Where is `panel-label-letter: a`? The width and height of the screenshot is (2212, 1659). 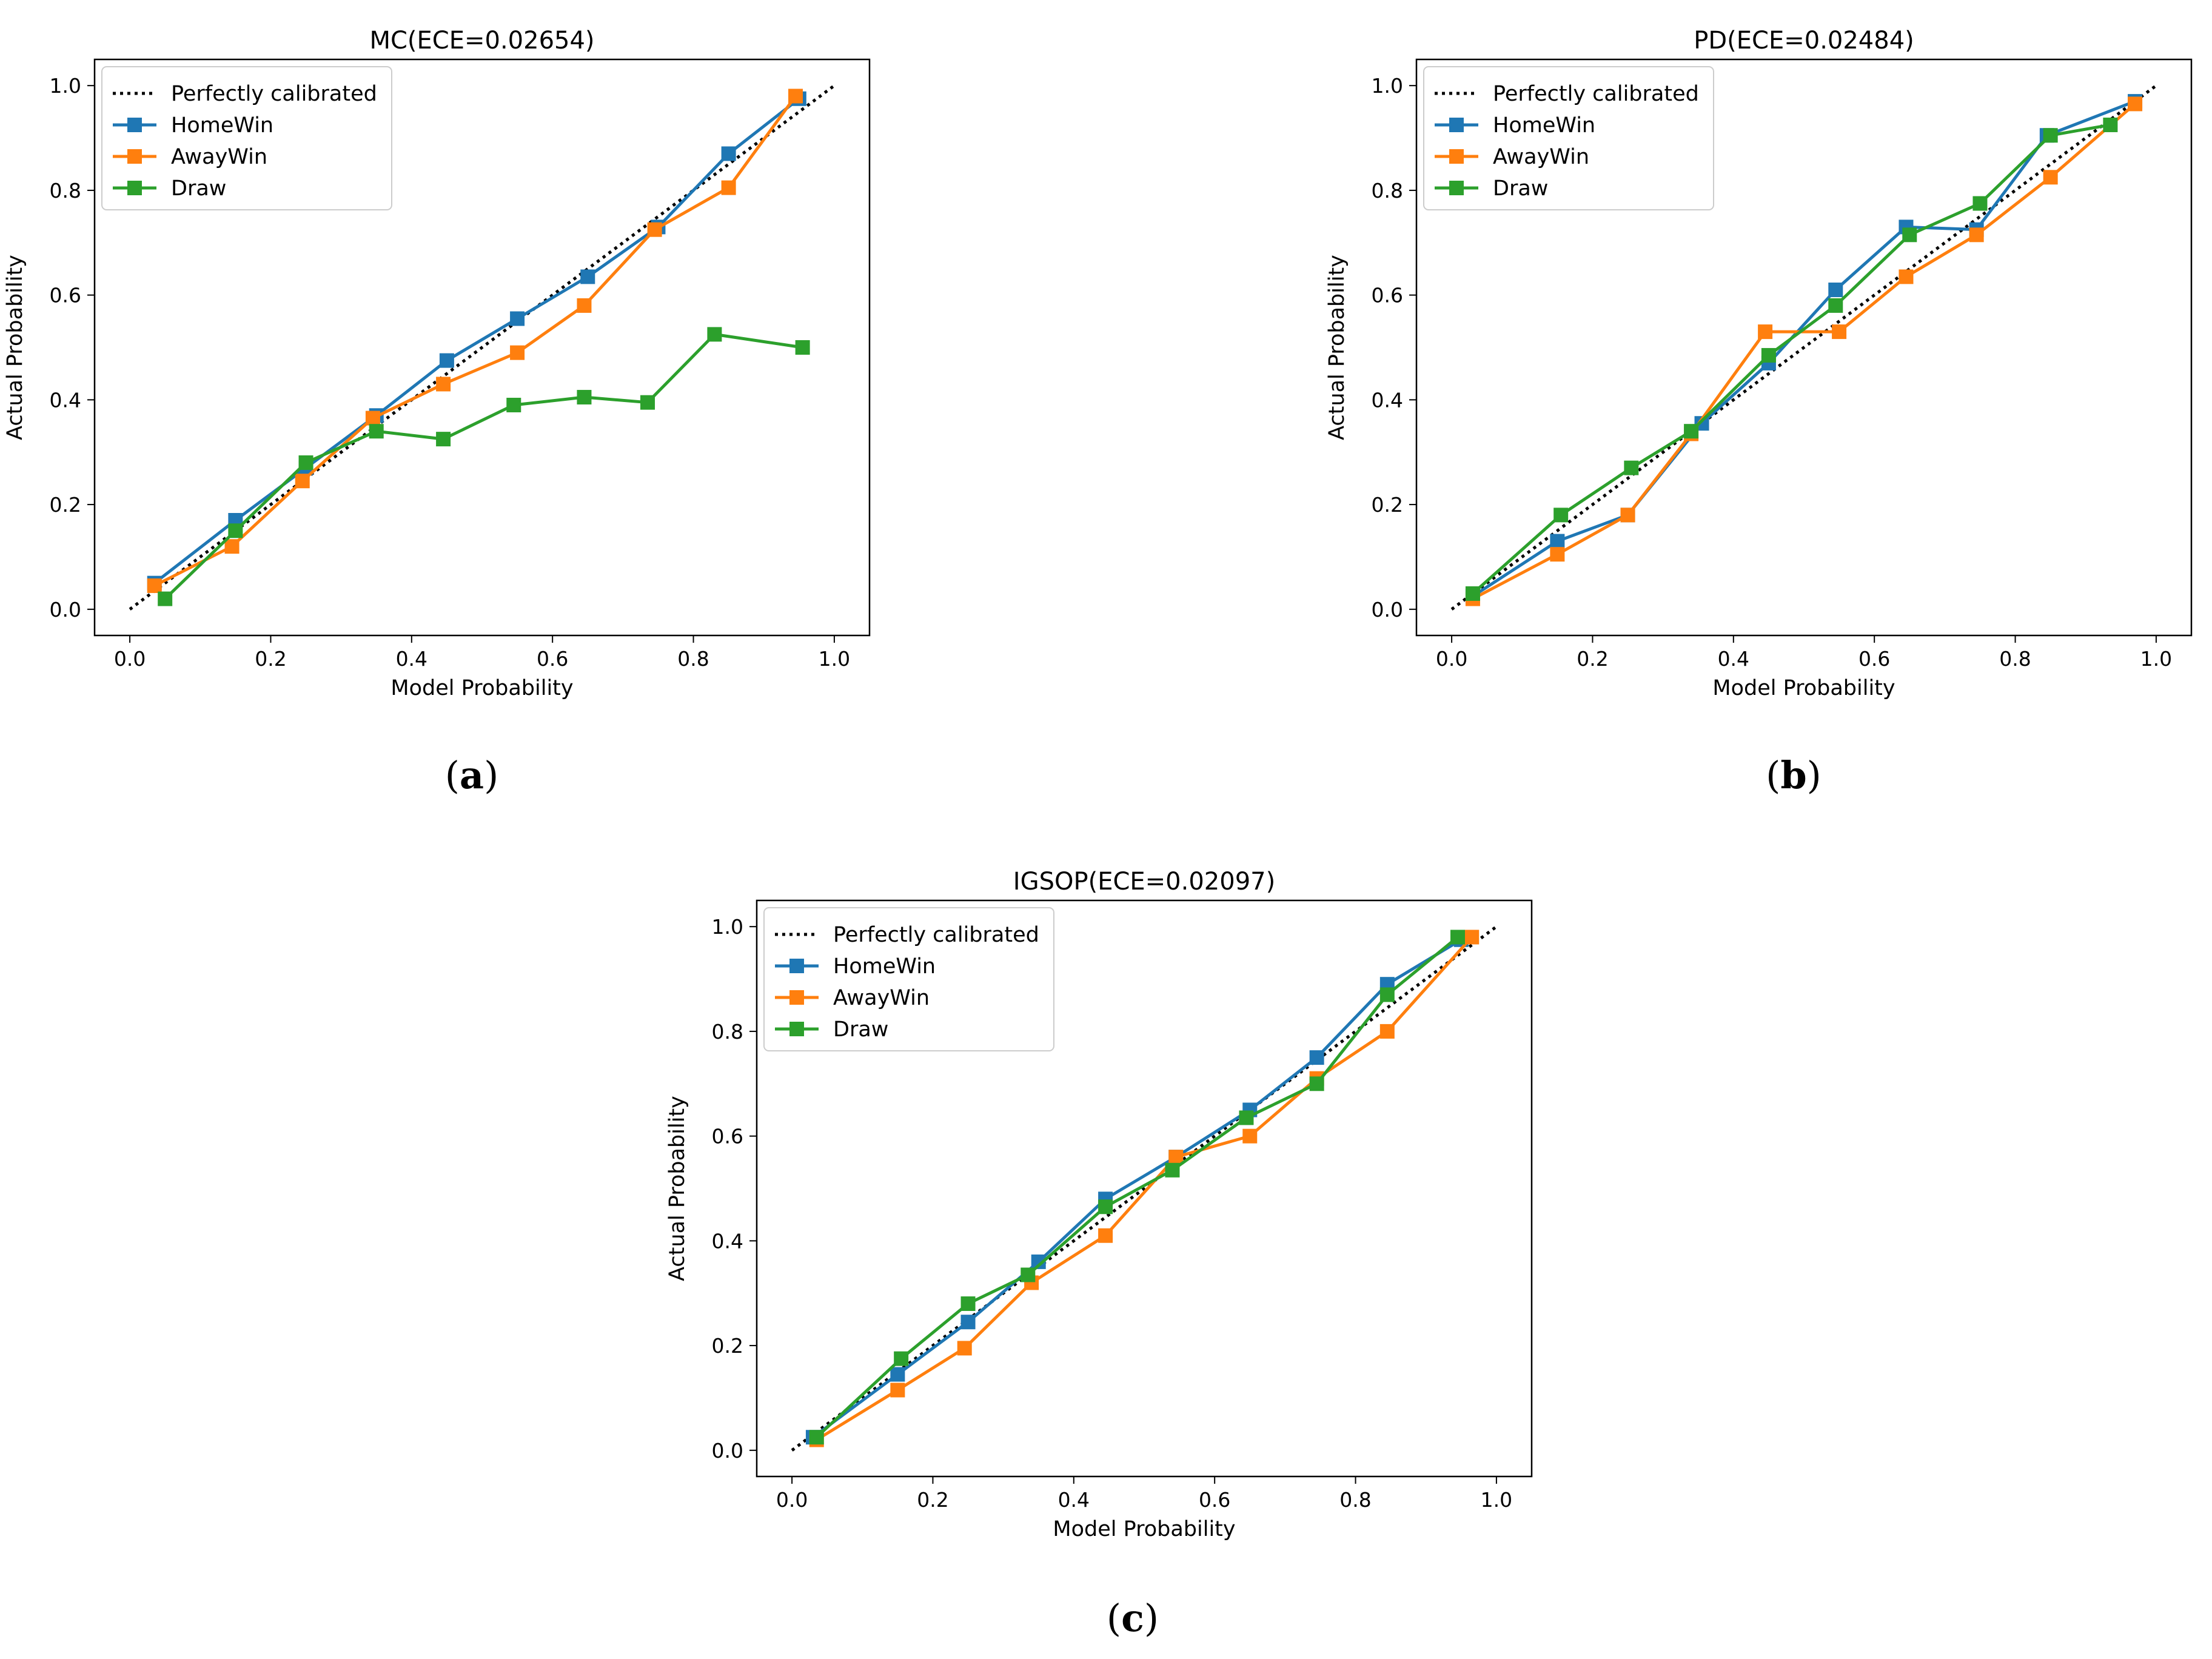 panel-label-letter: a is located at coordinates (472, 775).